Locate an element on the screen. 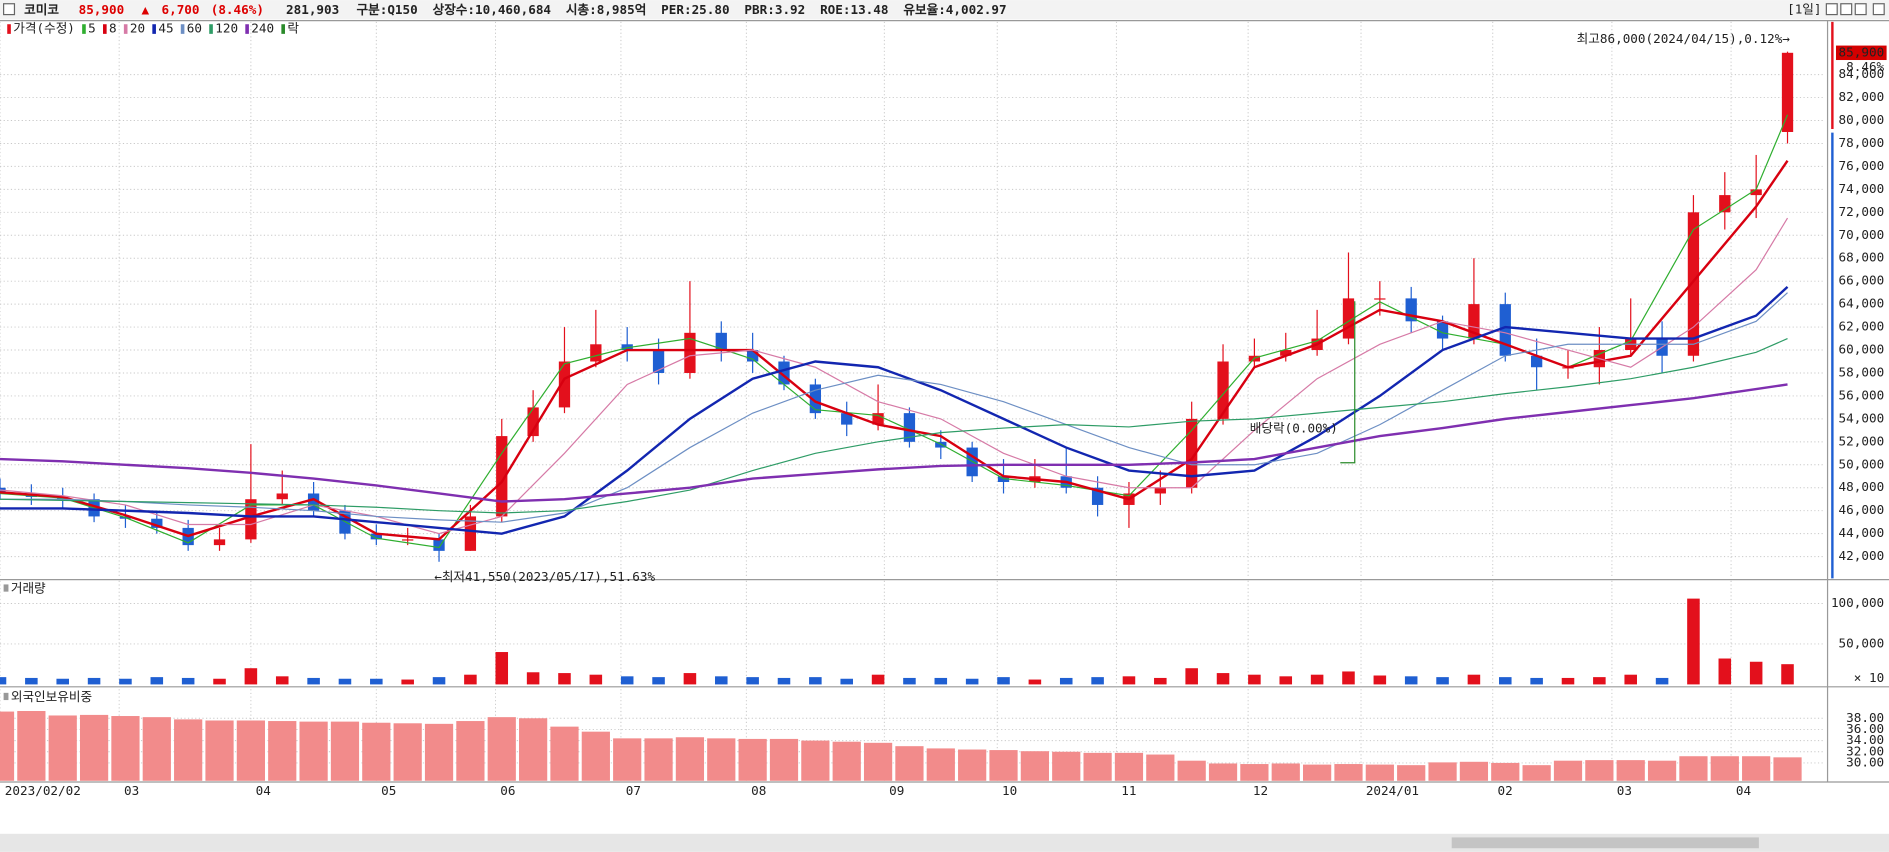 This screenshot has width=1889, height=852. legend-label: 45 is located at coordinates (165, 28).